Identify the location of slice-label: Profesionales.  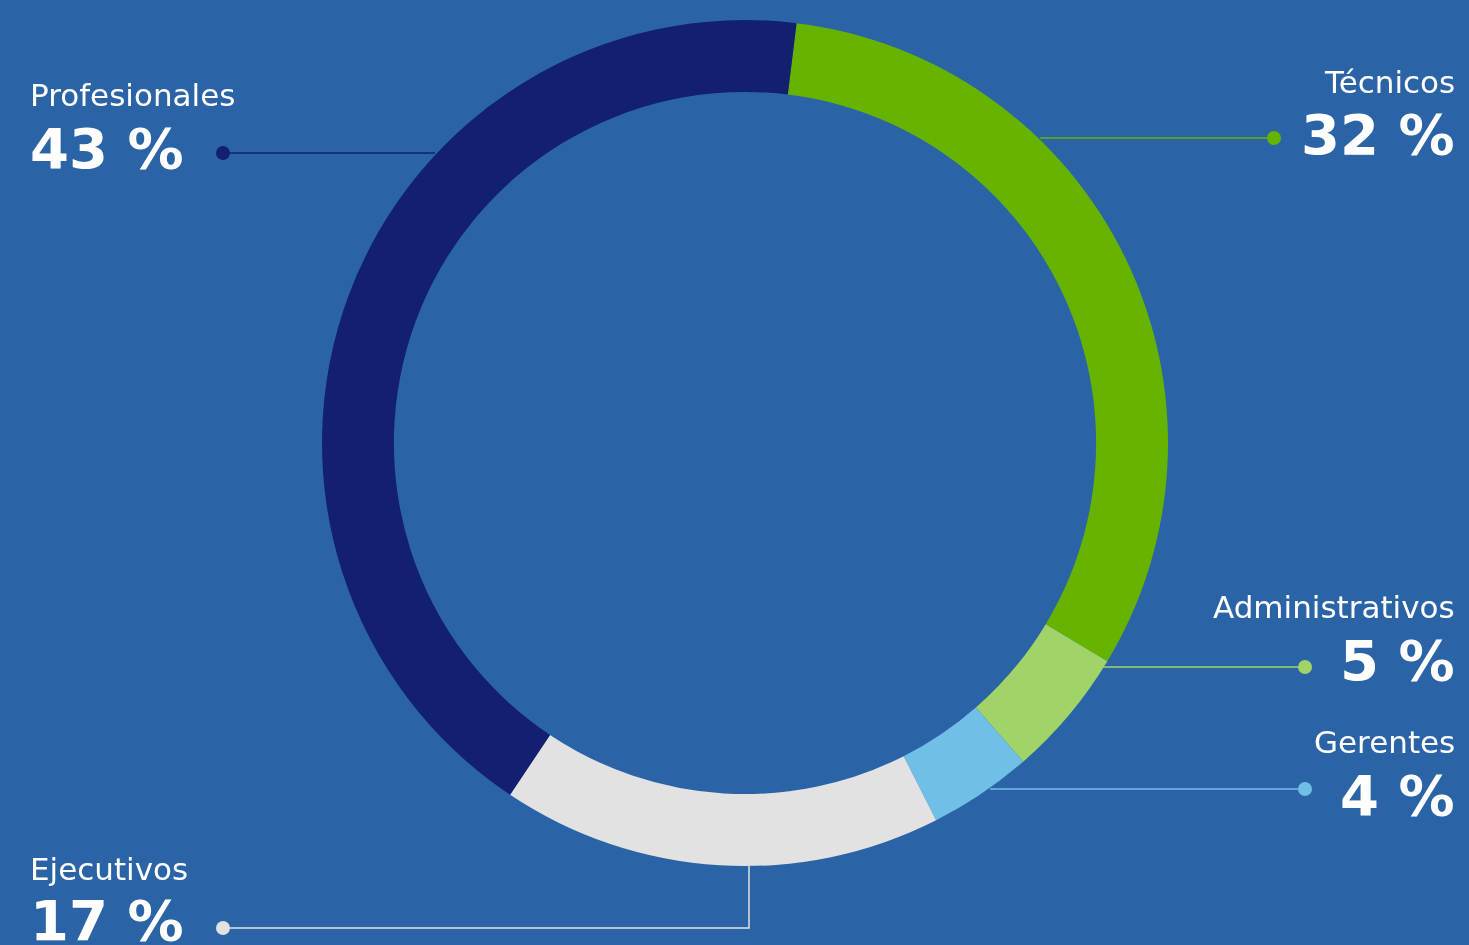
(133, 95).